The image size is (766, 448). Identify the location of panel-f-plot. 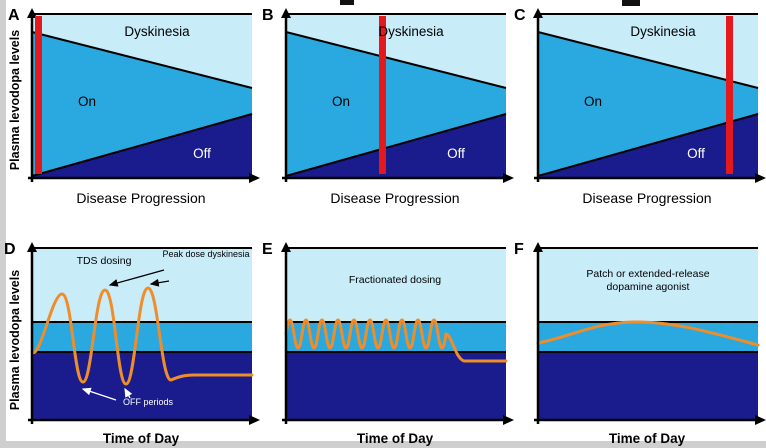
(649, 333).